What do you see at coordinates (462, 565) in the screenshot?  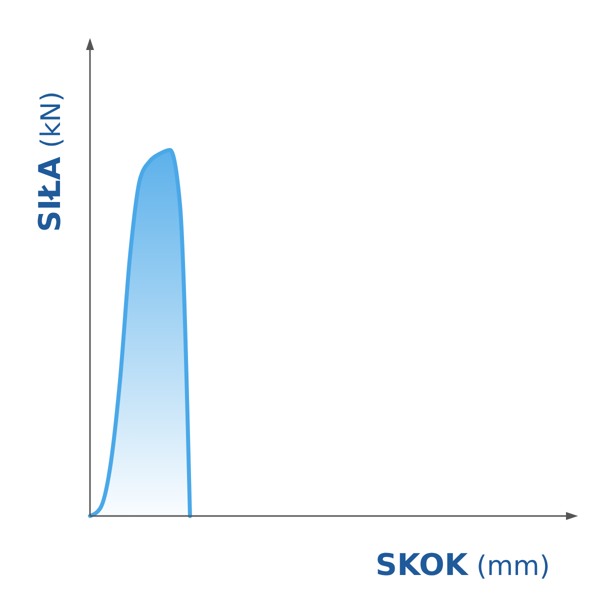 I see `x-axis-title: SKOK (mm)` at bounding box center [462, 565].